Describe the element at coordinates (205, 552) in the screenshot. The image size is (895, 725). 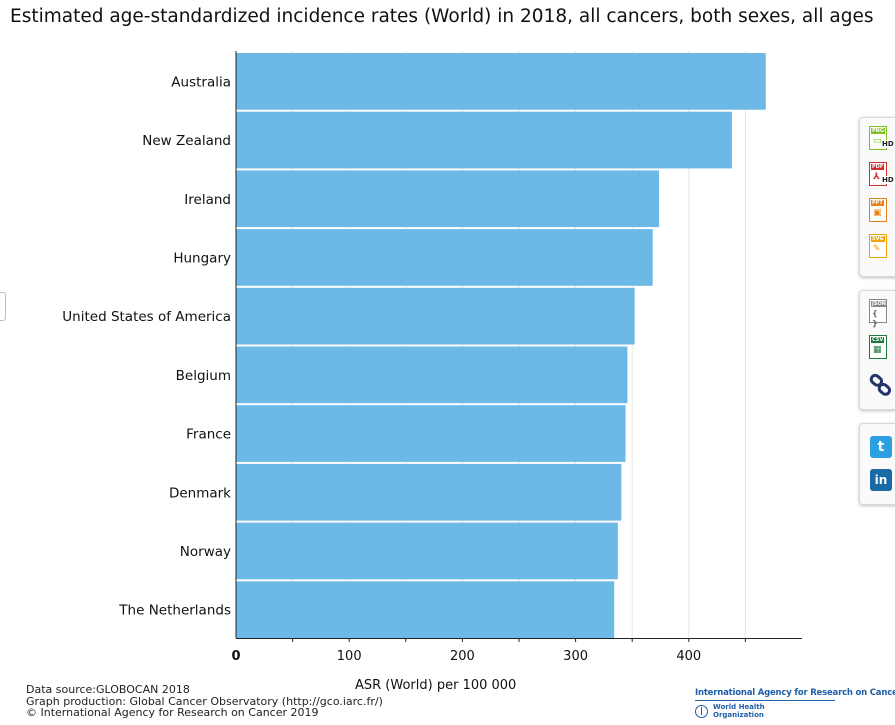
I see `category-label: Norway` at that location.